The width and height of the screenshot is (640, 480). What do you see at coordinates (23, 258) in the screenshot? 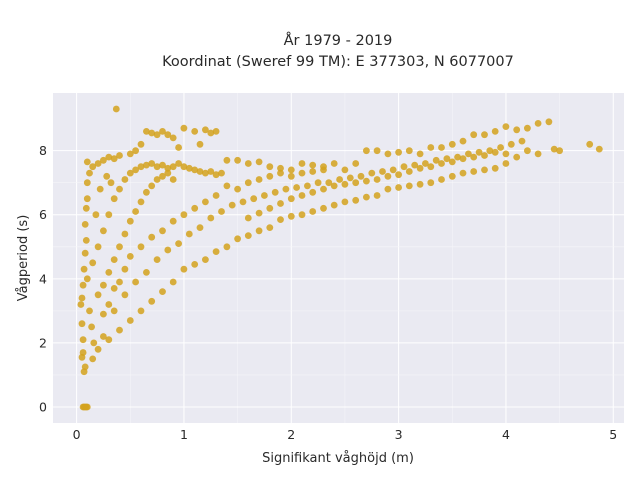
I see `y-axis-label: Vågperiod (s)` at bounding box center [23, 258].